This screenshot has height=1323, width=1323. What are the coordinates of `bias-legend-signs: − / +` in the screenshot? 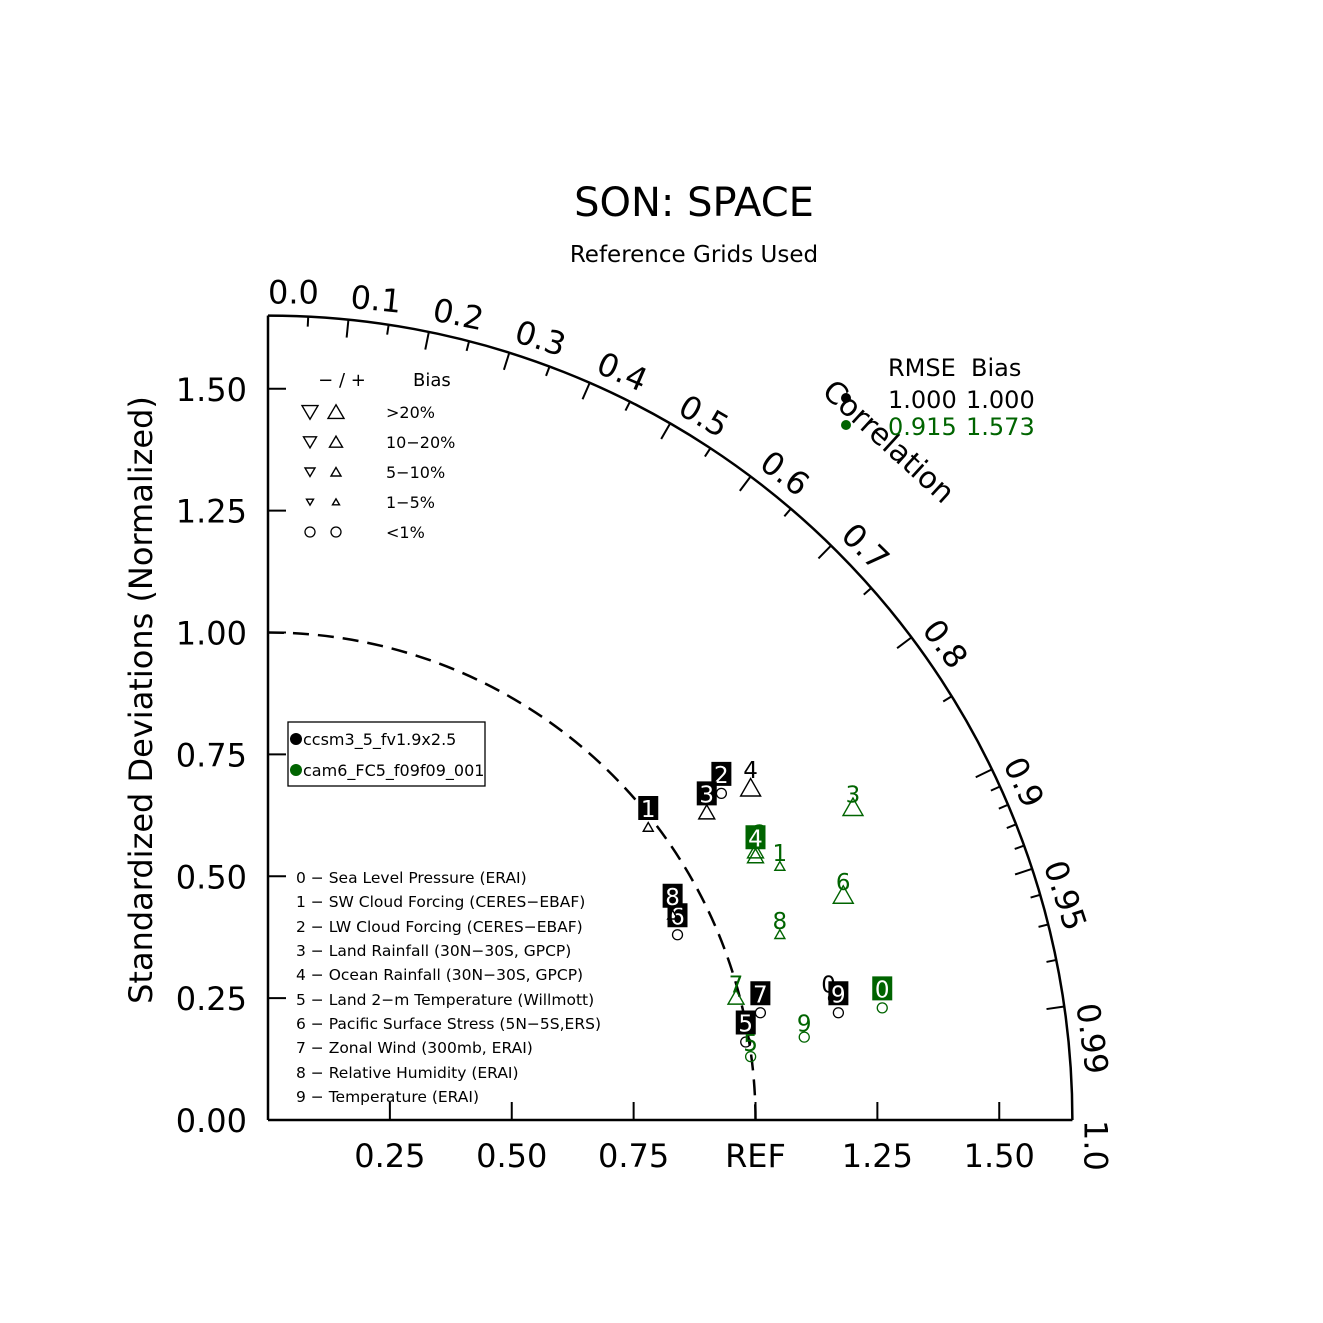 It's located at (342, 380).